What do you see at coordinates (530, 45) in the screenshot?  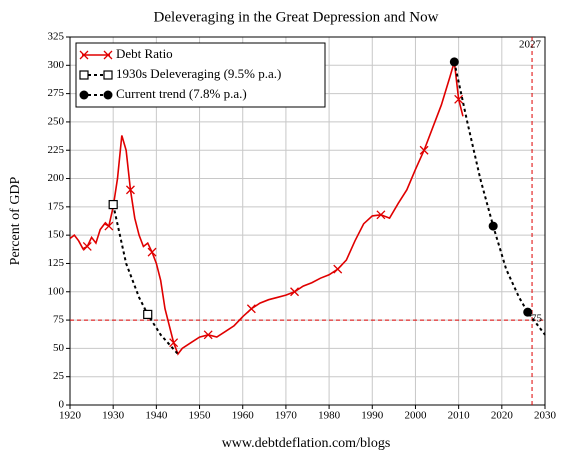 I see `reference-vline-label: 2027` at bounding box center [530, 45].